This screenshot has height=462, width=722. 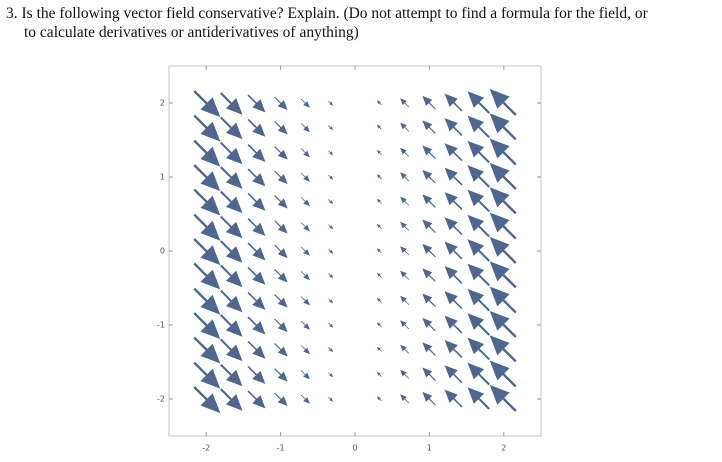 I want to click on y-tick-label: -2, so click(x=161, y=399).